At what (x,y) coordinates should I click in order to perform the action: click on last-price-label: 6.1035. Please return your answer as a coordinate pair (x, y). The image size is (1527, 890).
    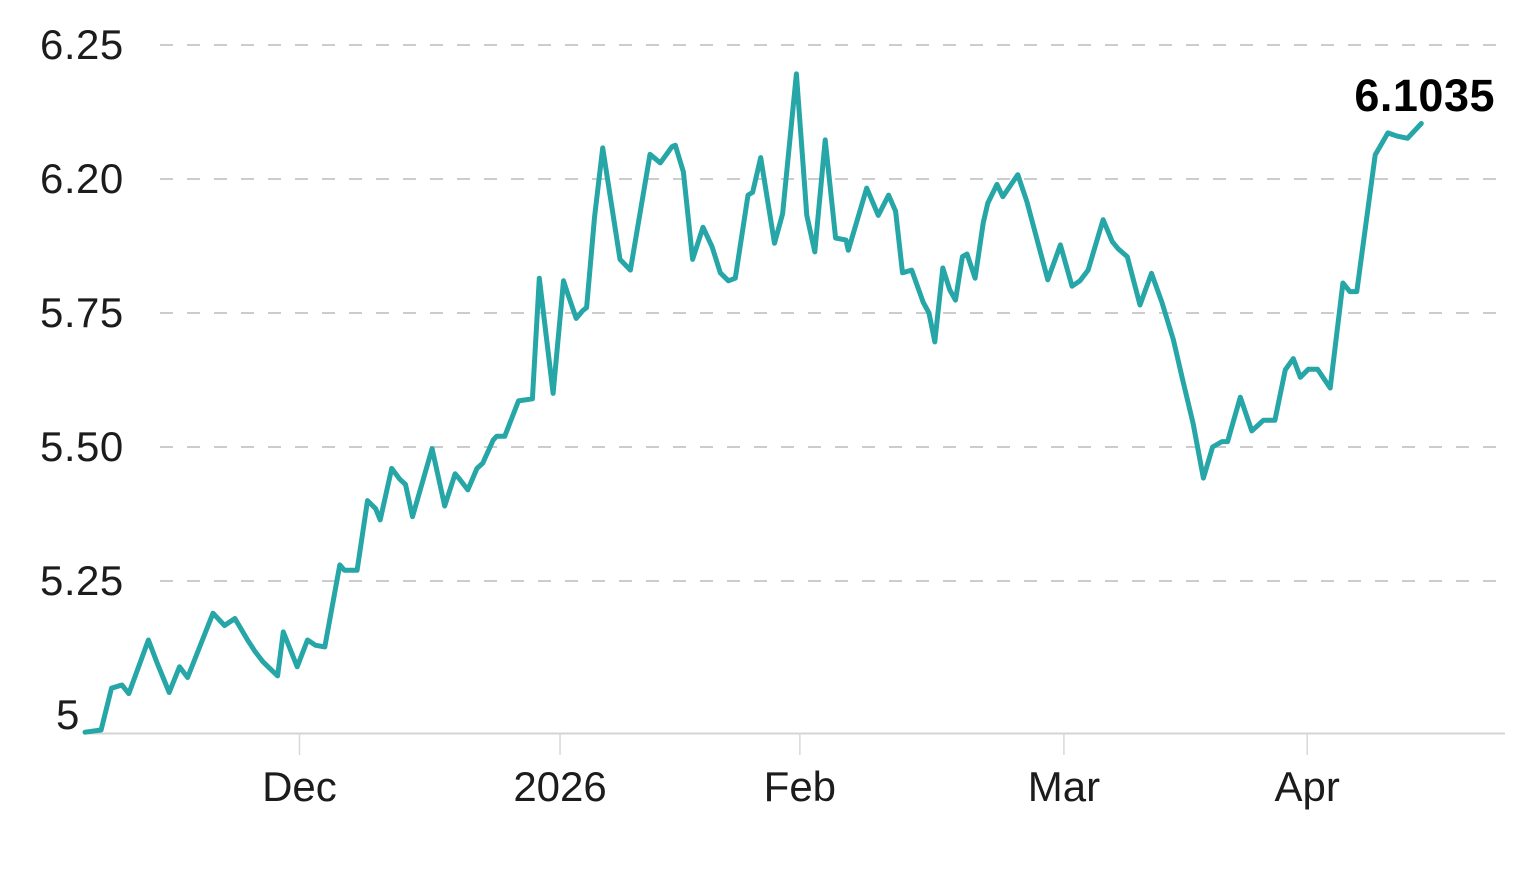
    Looking at the image, I should click on (1424, 95).